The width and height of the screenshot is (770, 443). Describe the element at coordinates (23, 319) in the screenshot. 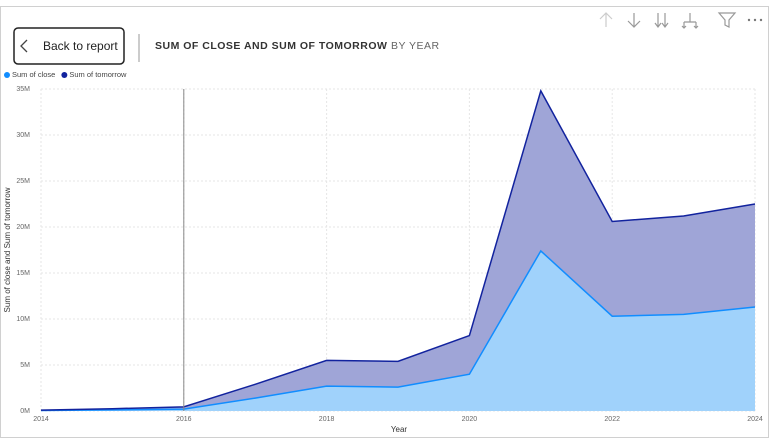

I see `y-tick-label: 10M` at that location.